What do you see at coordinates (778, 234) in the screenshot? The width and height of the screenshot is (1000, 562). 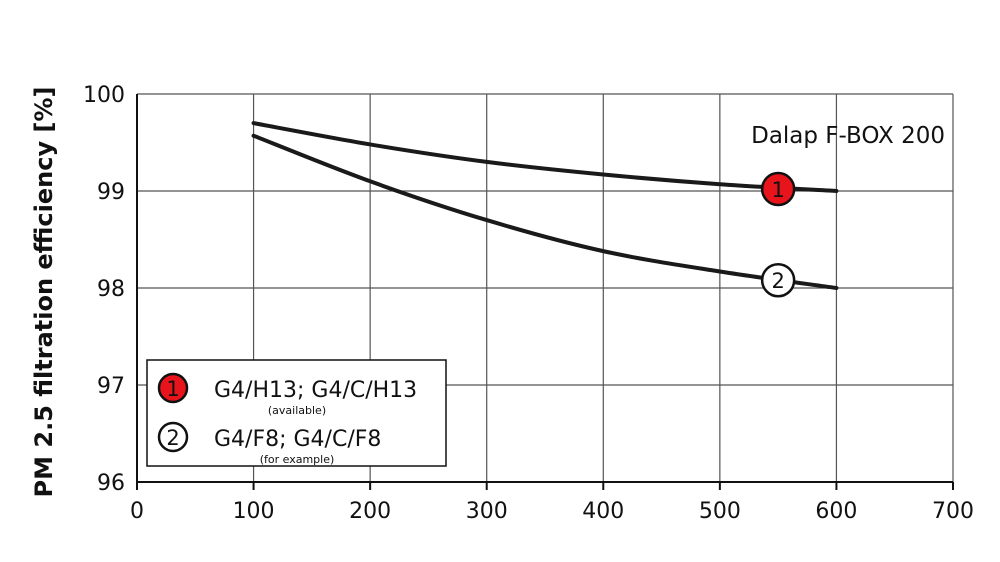 I see `series-markers: 12` at bounding box center [778, 234].